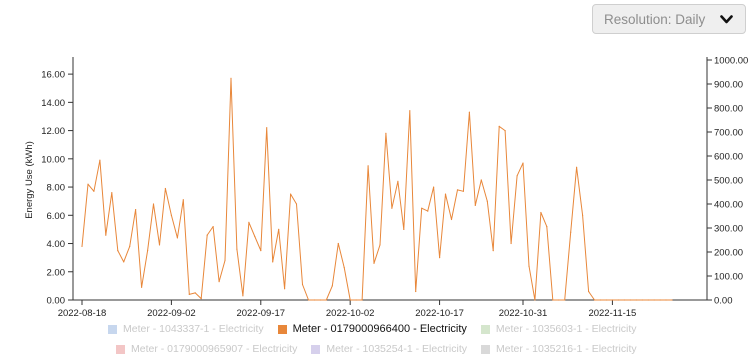 The image size is (753, 360). I want to click on y2-tick-label: 900.00, so click(728, 85).